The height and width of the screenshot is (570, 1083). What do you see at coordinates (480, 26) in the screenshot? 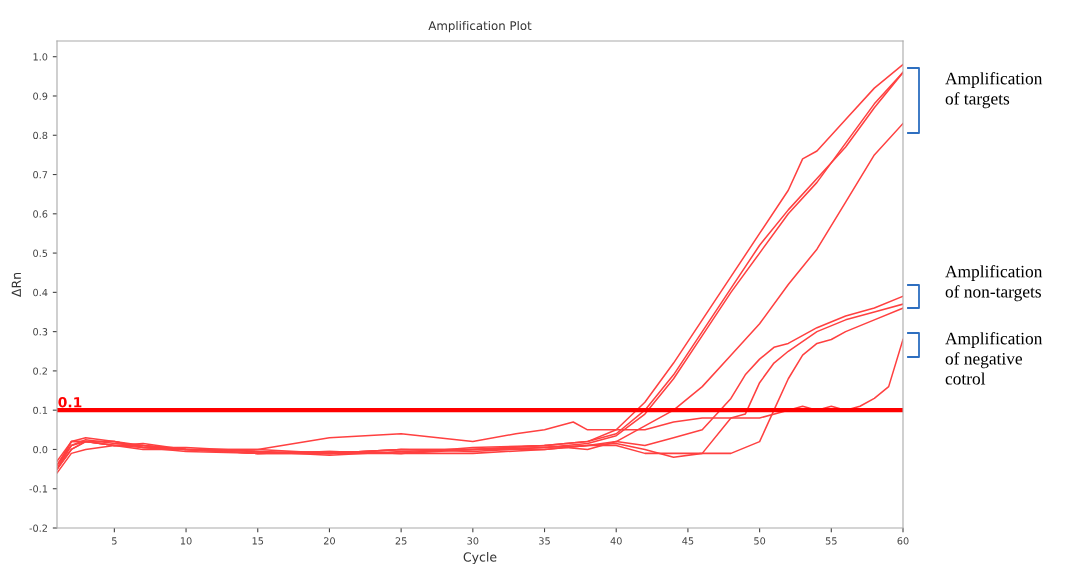
I see `chart-title: Amplification Plot` at bounding box center [480, 26].